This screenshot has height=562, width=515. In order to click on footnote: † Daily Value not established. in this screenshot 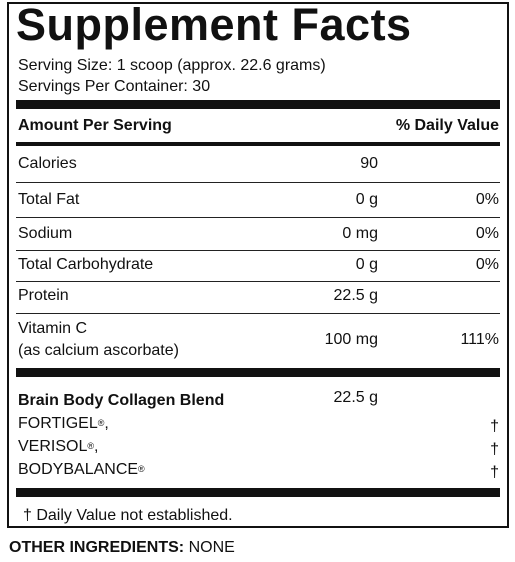, I will do `click(128, 515)`.